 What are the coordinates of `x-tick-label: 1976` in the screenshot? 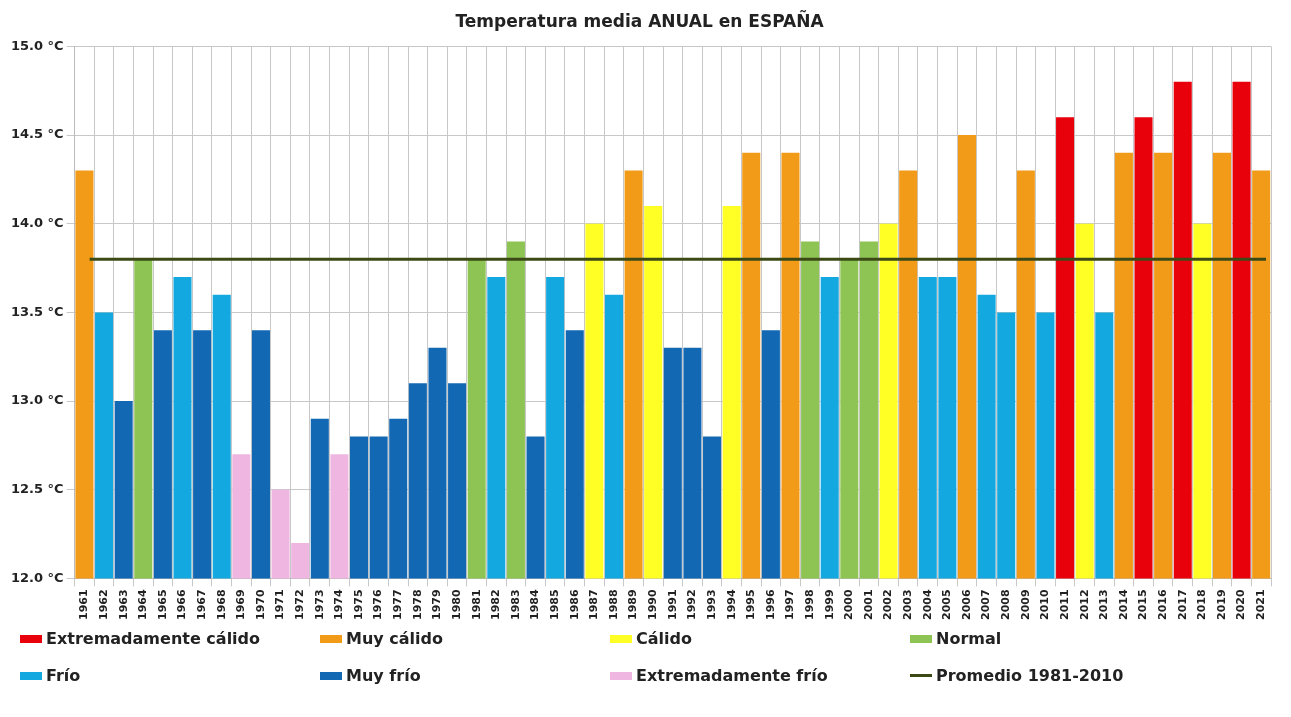 It's located at (378, 605).